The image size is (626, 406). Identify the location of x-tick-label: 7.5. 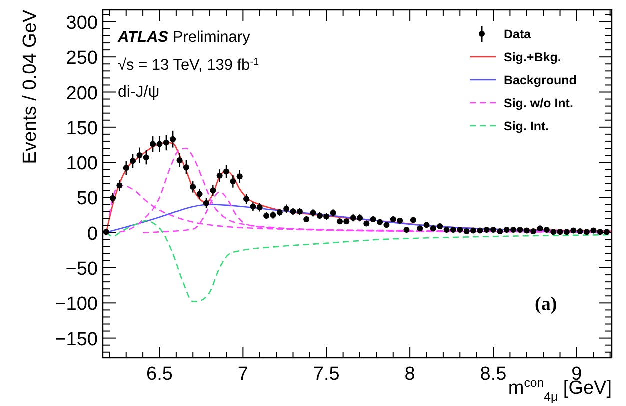
(326, 374).